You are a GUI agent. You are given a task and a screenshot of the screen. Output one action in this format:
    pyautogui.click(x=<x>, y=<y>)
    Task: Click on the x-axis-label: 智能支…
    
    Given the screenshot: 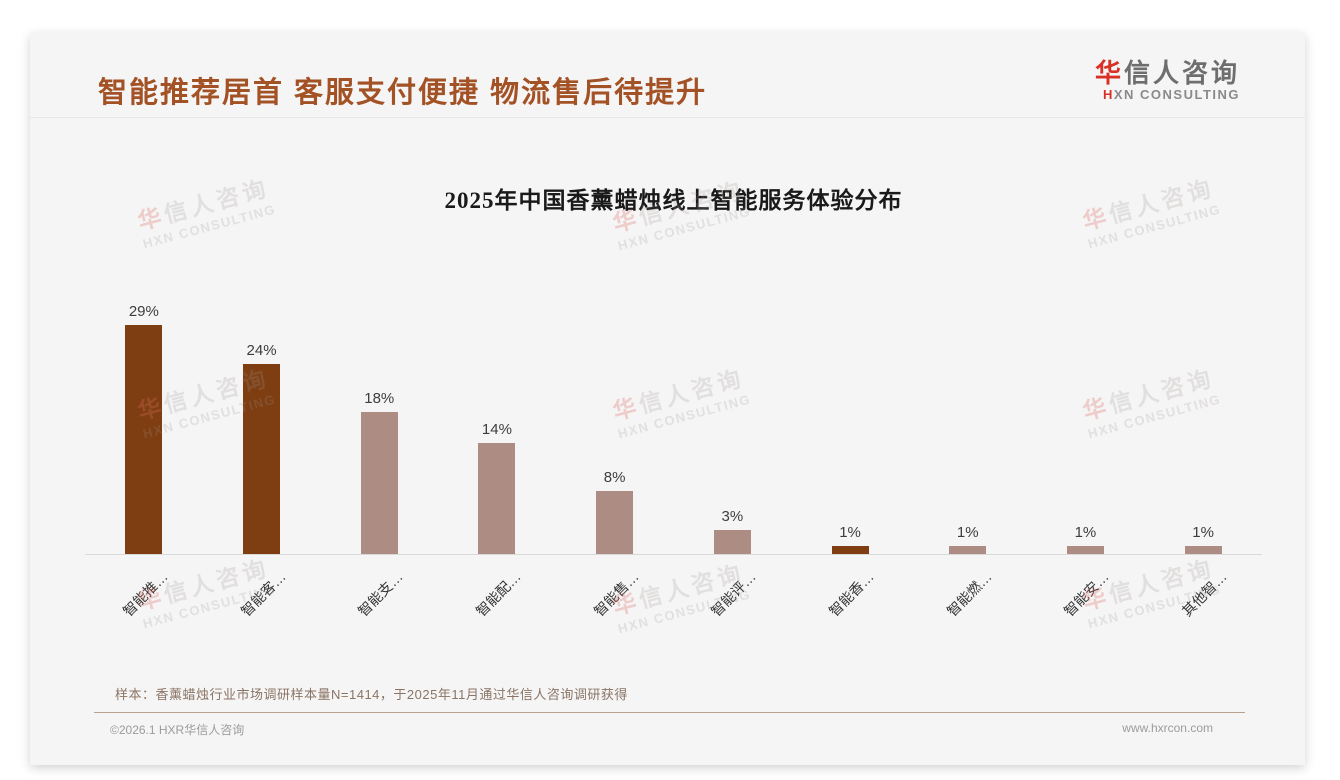 What is the action you would take?
    pyautogui.click(x=380, y=594)
    